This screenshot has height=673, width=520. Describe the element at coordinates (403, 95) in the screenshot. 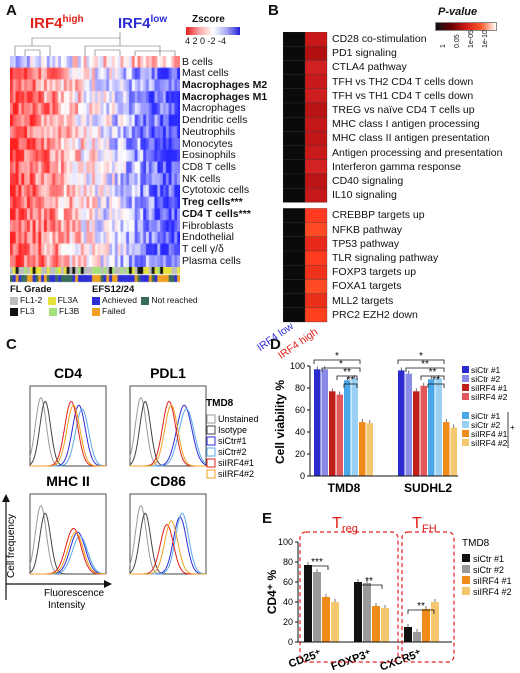

I see `pathway-label: TFH vs TH1 CD4 T cells down` at that location.